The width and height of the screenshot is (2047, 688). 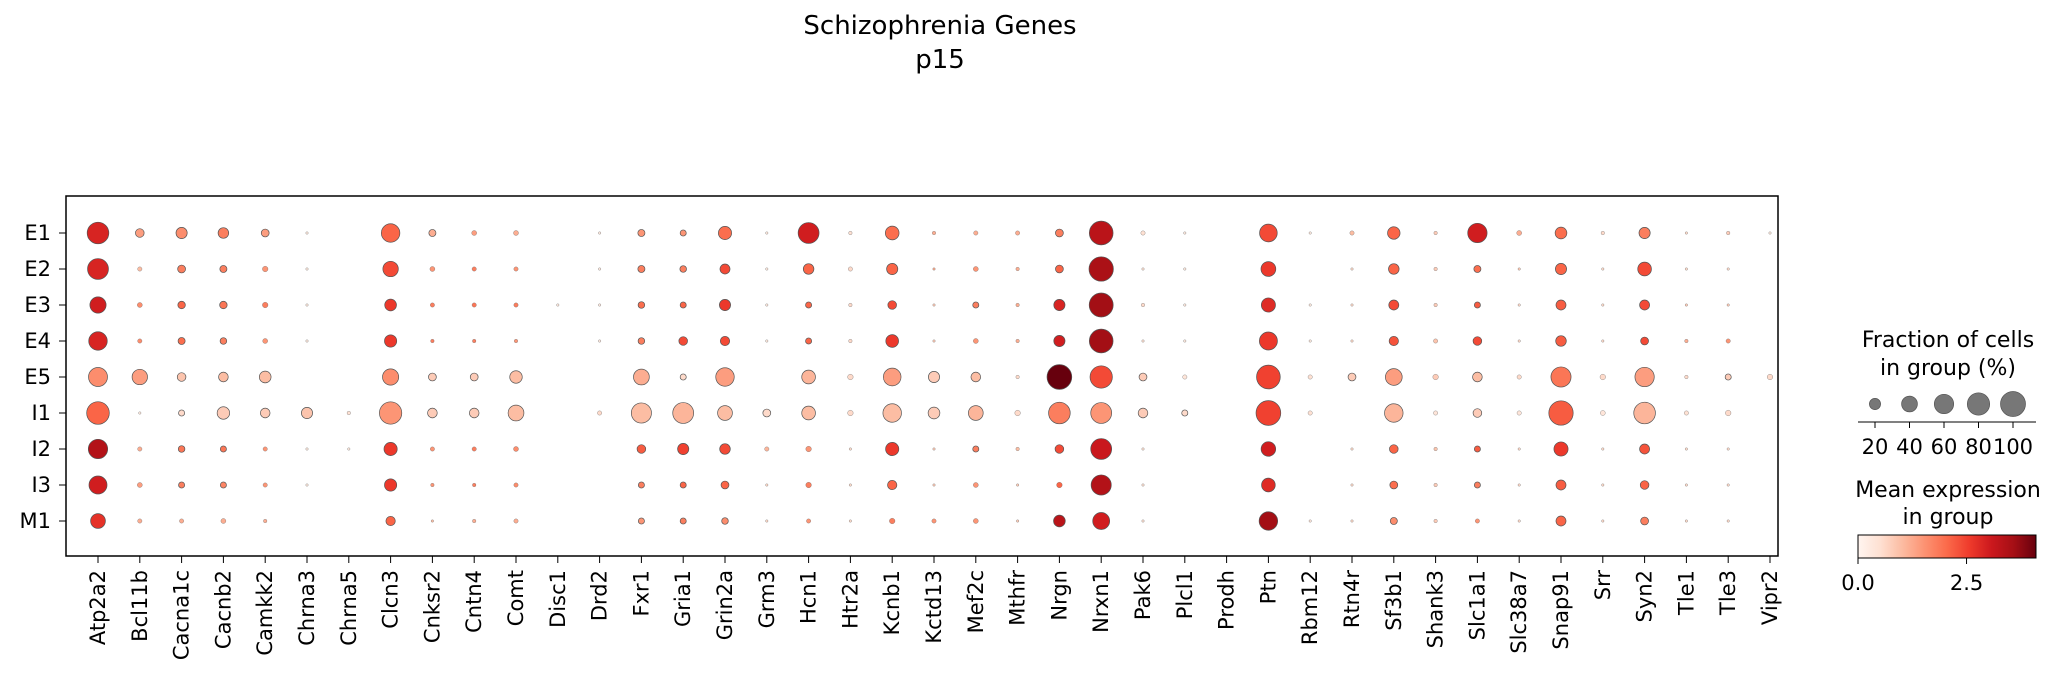 What do you see at coordinates (1603, 269) in the screenshot?
I see `dot-e2-srr` at bounding box center [1603, 269].